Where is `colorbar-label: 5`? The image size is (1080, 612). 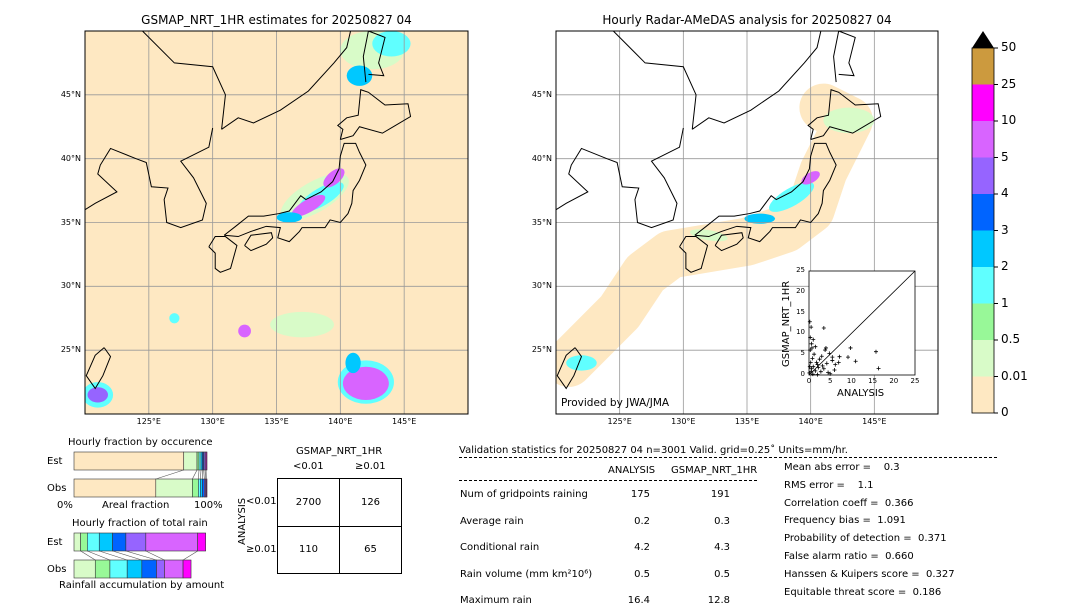 colorbar-label: 5 is located at coordinates (1005, 156).